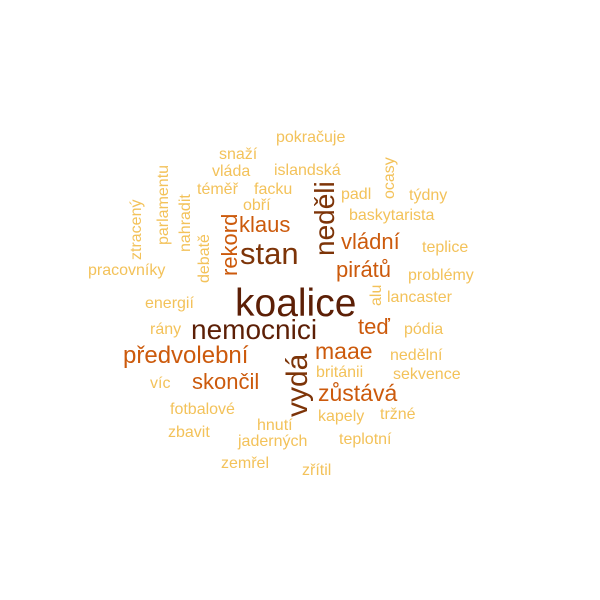  I want to click on word-padl: padl, so click(356, 194).